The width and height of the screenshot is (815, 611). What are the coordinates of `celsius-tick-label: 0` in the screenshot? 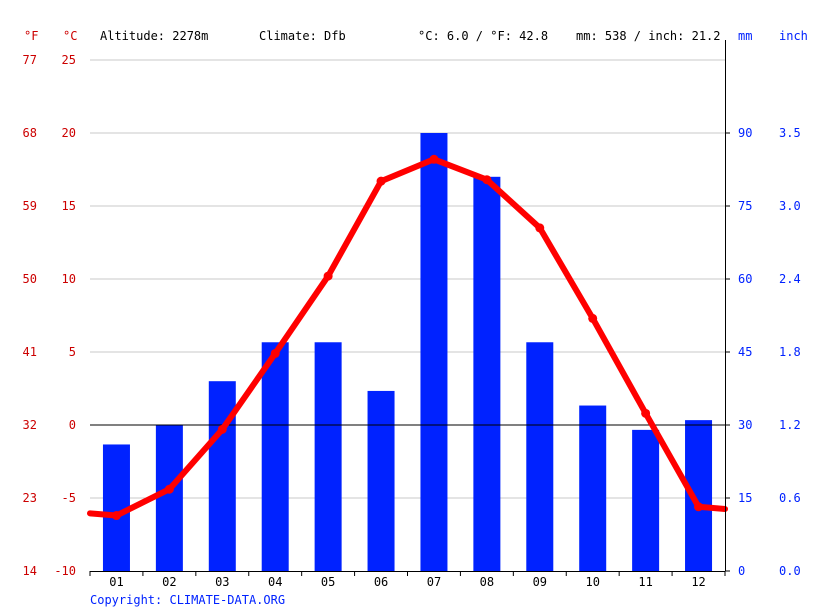 It's located at (72, 425).